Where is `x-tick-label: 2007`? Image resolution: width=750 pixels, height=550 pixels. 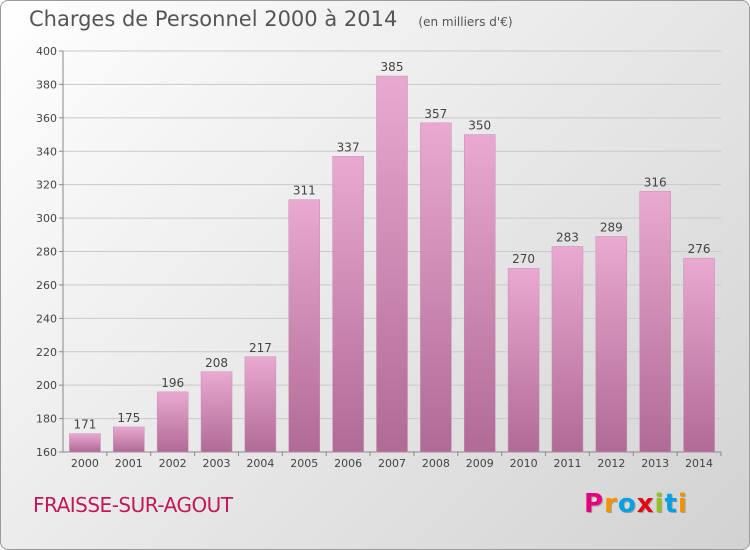
x-tick-label: 2007 is located at coordinates (392, 463).